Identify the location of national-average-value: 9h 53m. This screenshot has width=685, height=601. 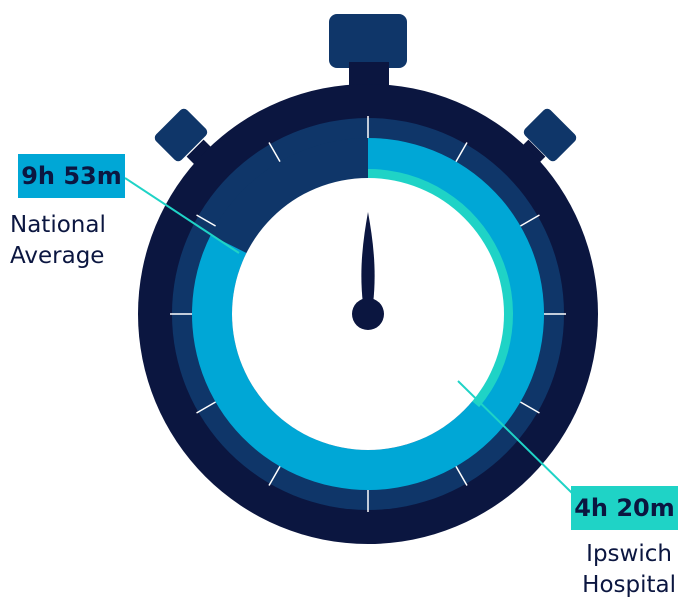
(71, 176).